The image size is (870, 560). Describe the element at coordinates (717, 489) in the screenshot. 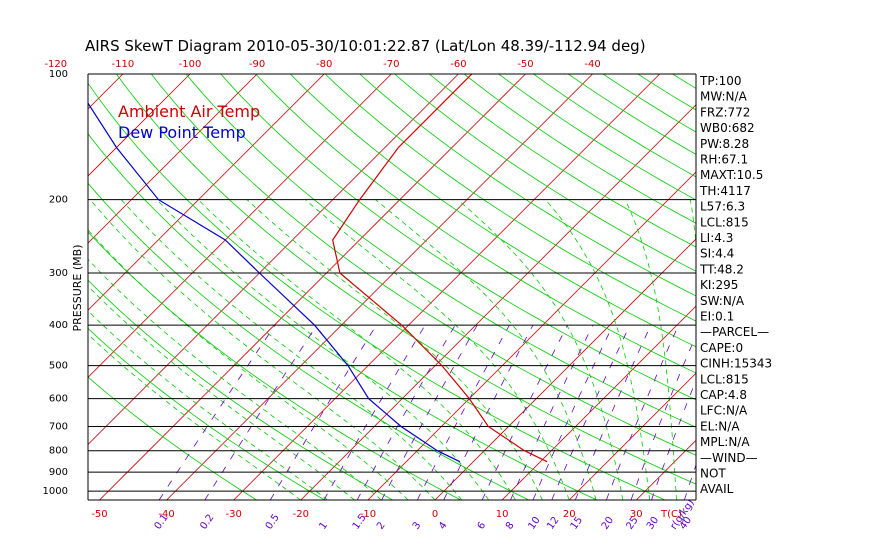

I see `sounding-index-item: AVAIL` at that location.